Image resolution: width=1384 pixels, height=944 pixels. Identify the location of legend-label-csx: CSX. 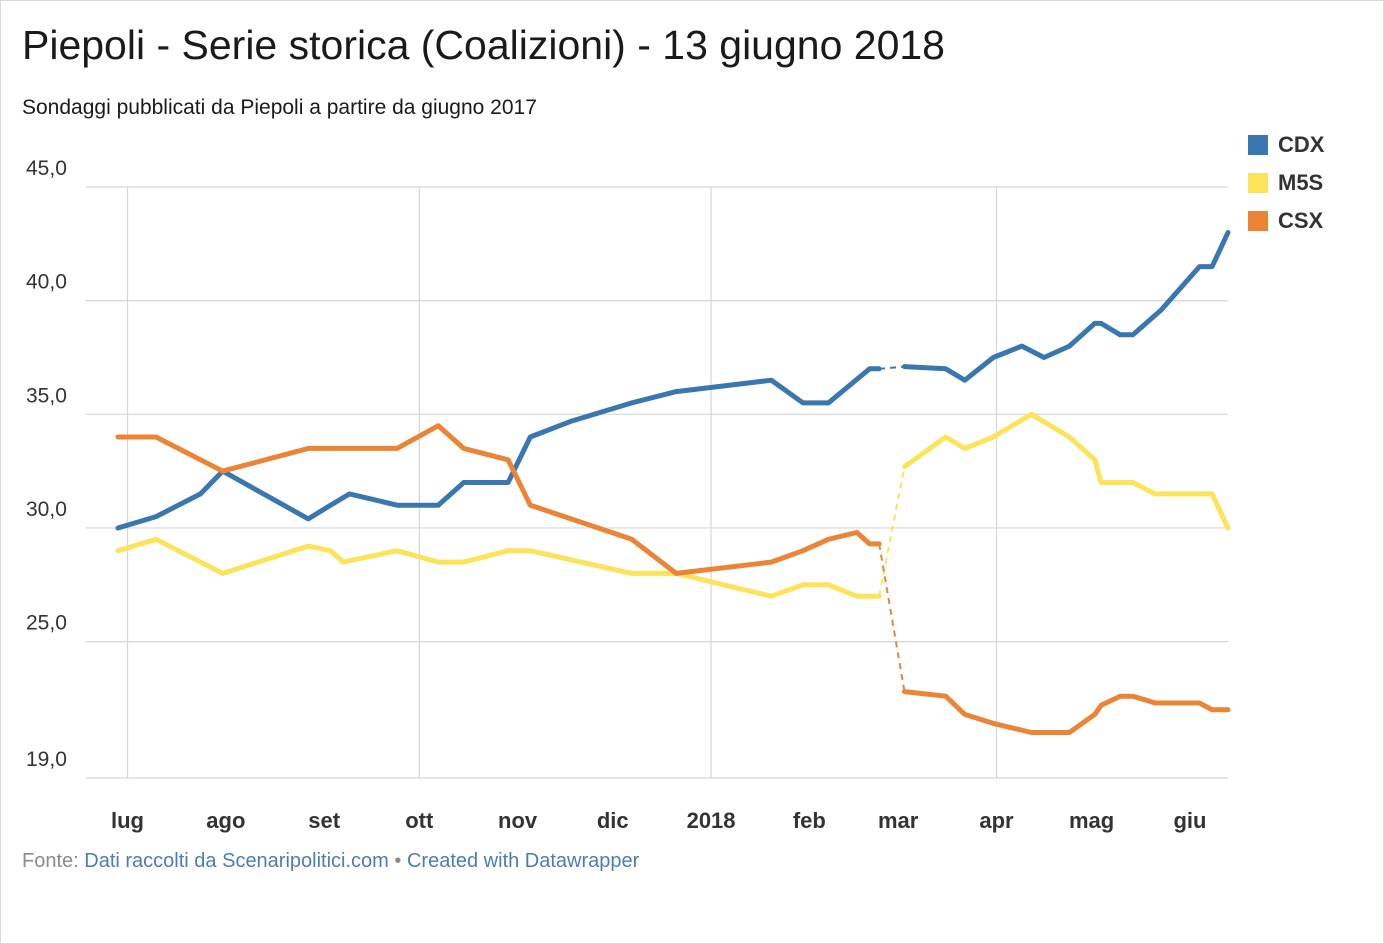
(1301, 220).